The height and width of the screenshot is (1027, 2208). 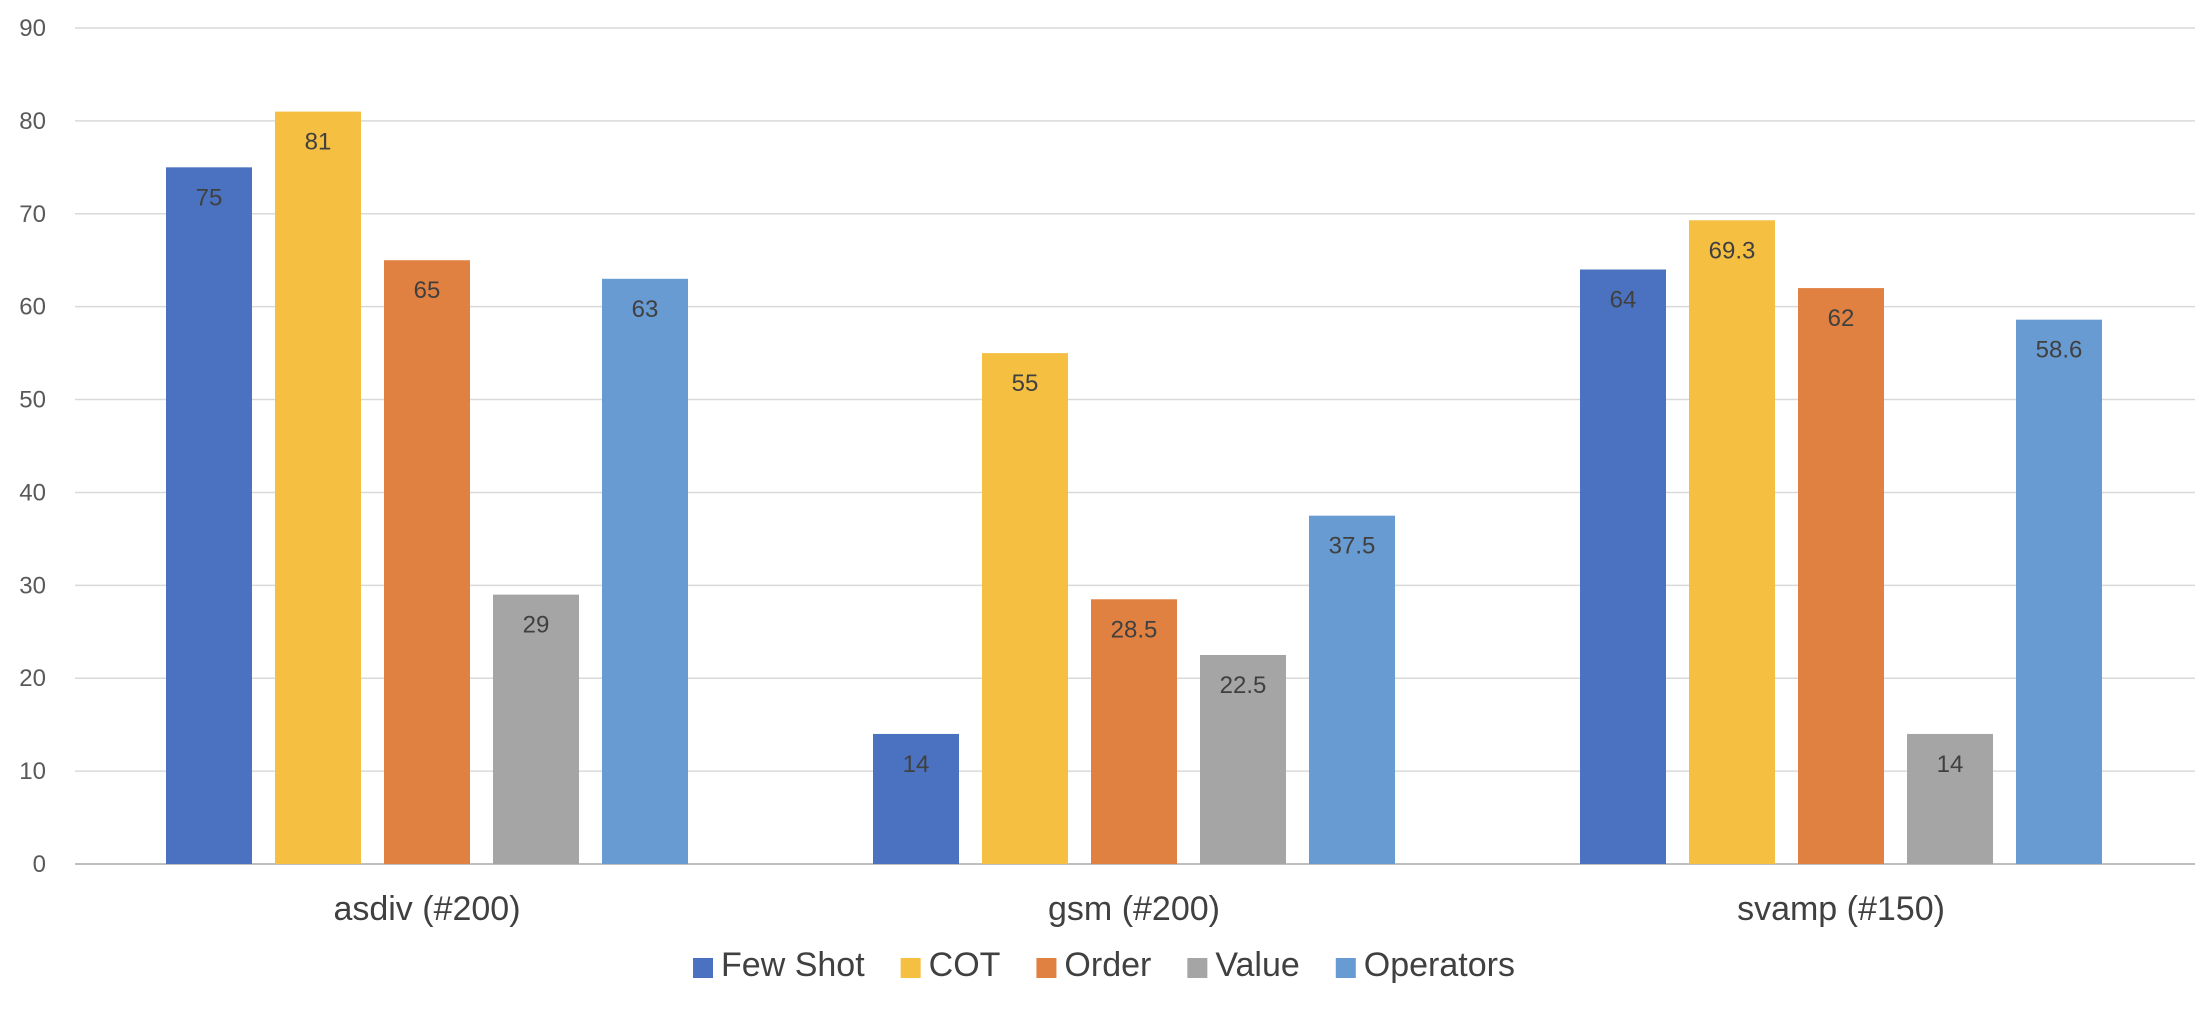 I want to click on category-label-0: asdiv (#200), so click(x=426, y=909).